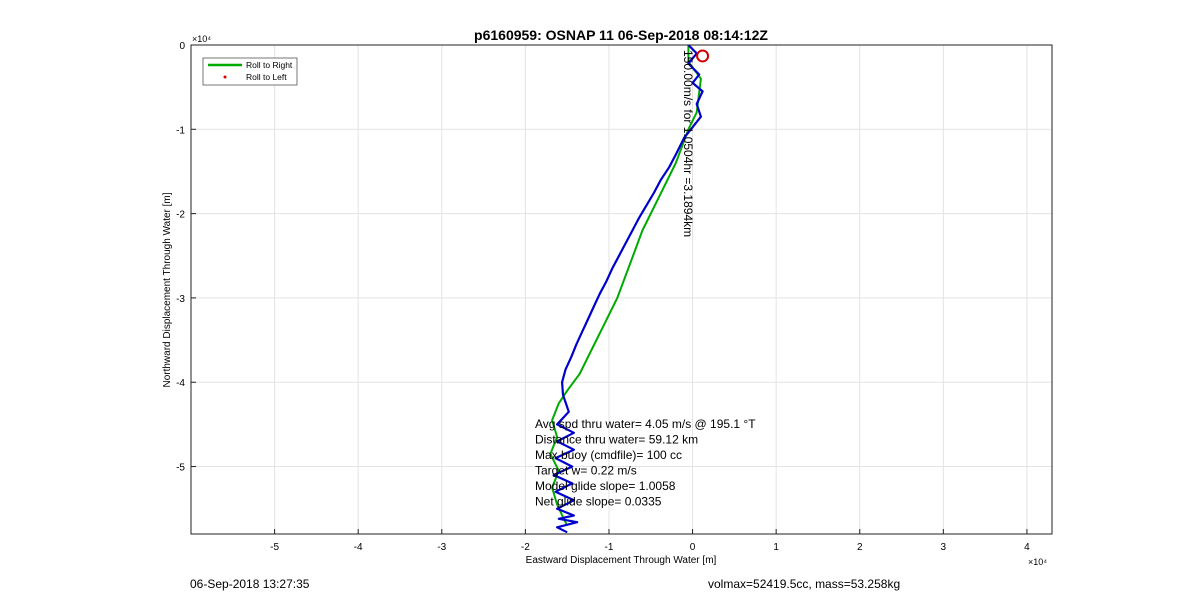 The image size is (1200, 601). Describe the element at coordinates (441, 547) in the screenshot. I see `x-tick-label: -3` at that location.